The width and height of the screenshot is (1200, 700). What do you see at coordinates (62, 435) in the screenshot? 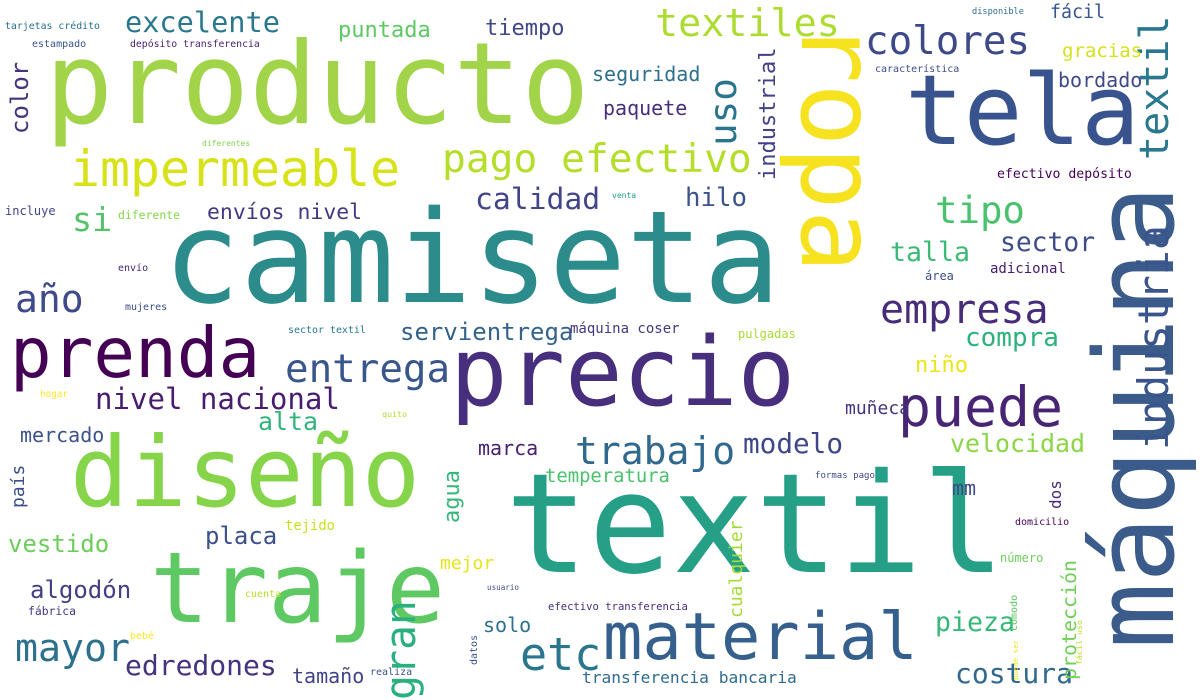
I see `word-mercado: mercado` at bounding box center [62, 435].